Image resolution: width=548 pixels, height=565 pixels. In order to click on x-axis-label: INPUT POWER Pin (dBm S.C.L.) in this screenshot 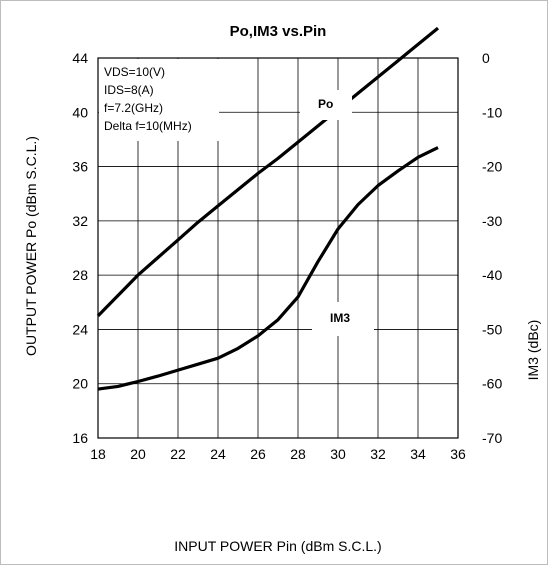, I will do `click(277, 546)`.